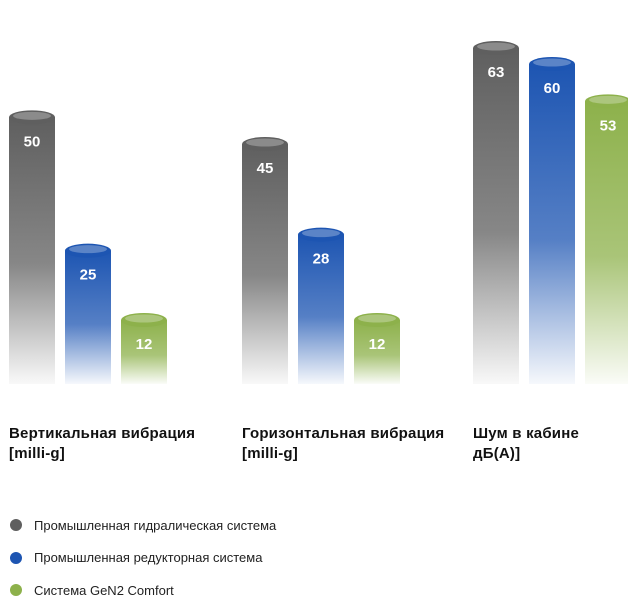 The image size is (628, 614). I want to click on legend-item-gen2-comfort: Система GeN2 Comfort, so click(143, 590).